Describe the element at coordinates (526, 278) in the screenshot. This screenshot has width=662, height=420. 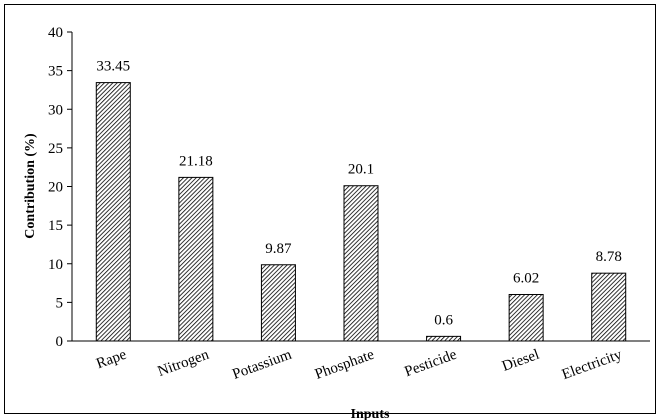
I see `data-label-diesel: 6.02` at that location.